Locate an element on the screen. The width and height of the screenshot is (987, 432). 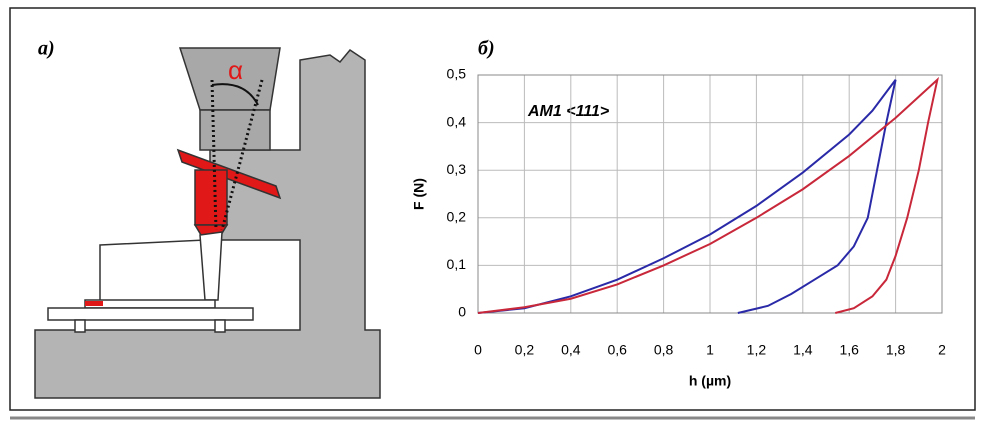
panel-label: б) is located at coordinates (486, 49).